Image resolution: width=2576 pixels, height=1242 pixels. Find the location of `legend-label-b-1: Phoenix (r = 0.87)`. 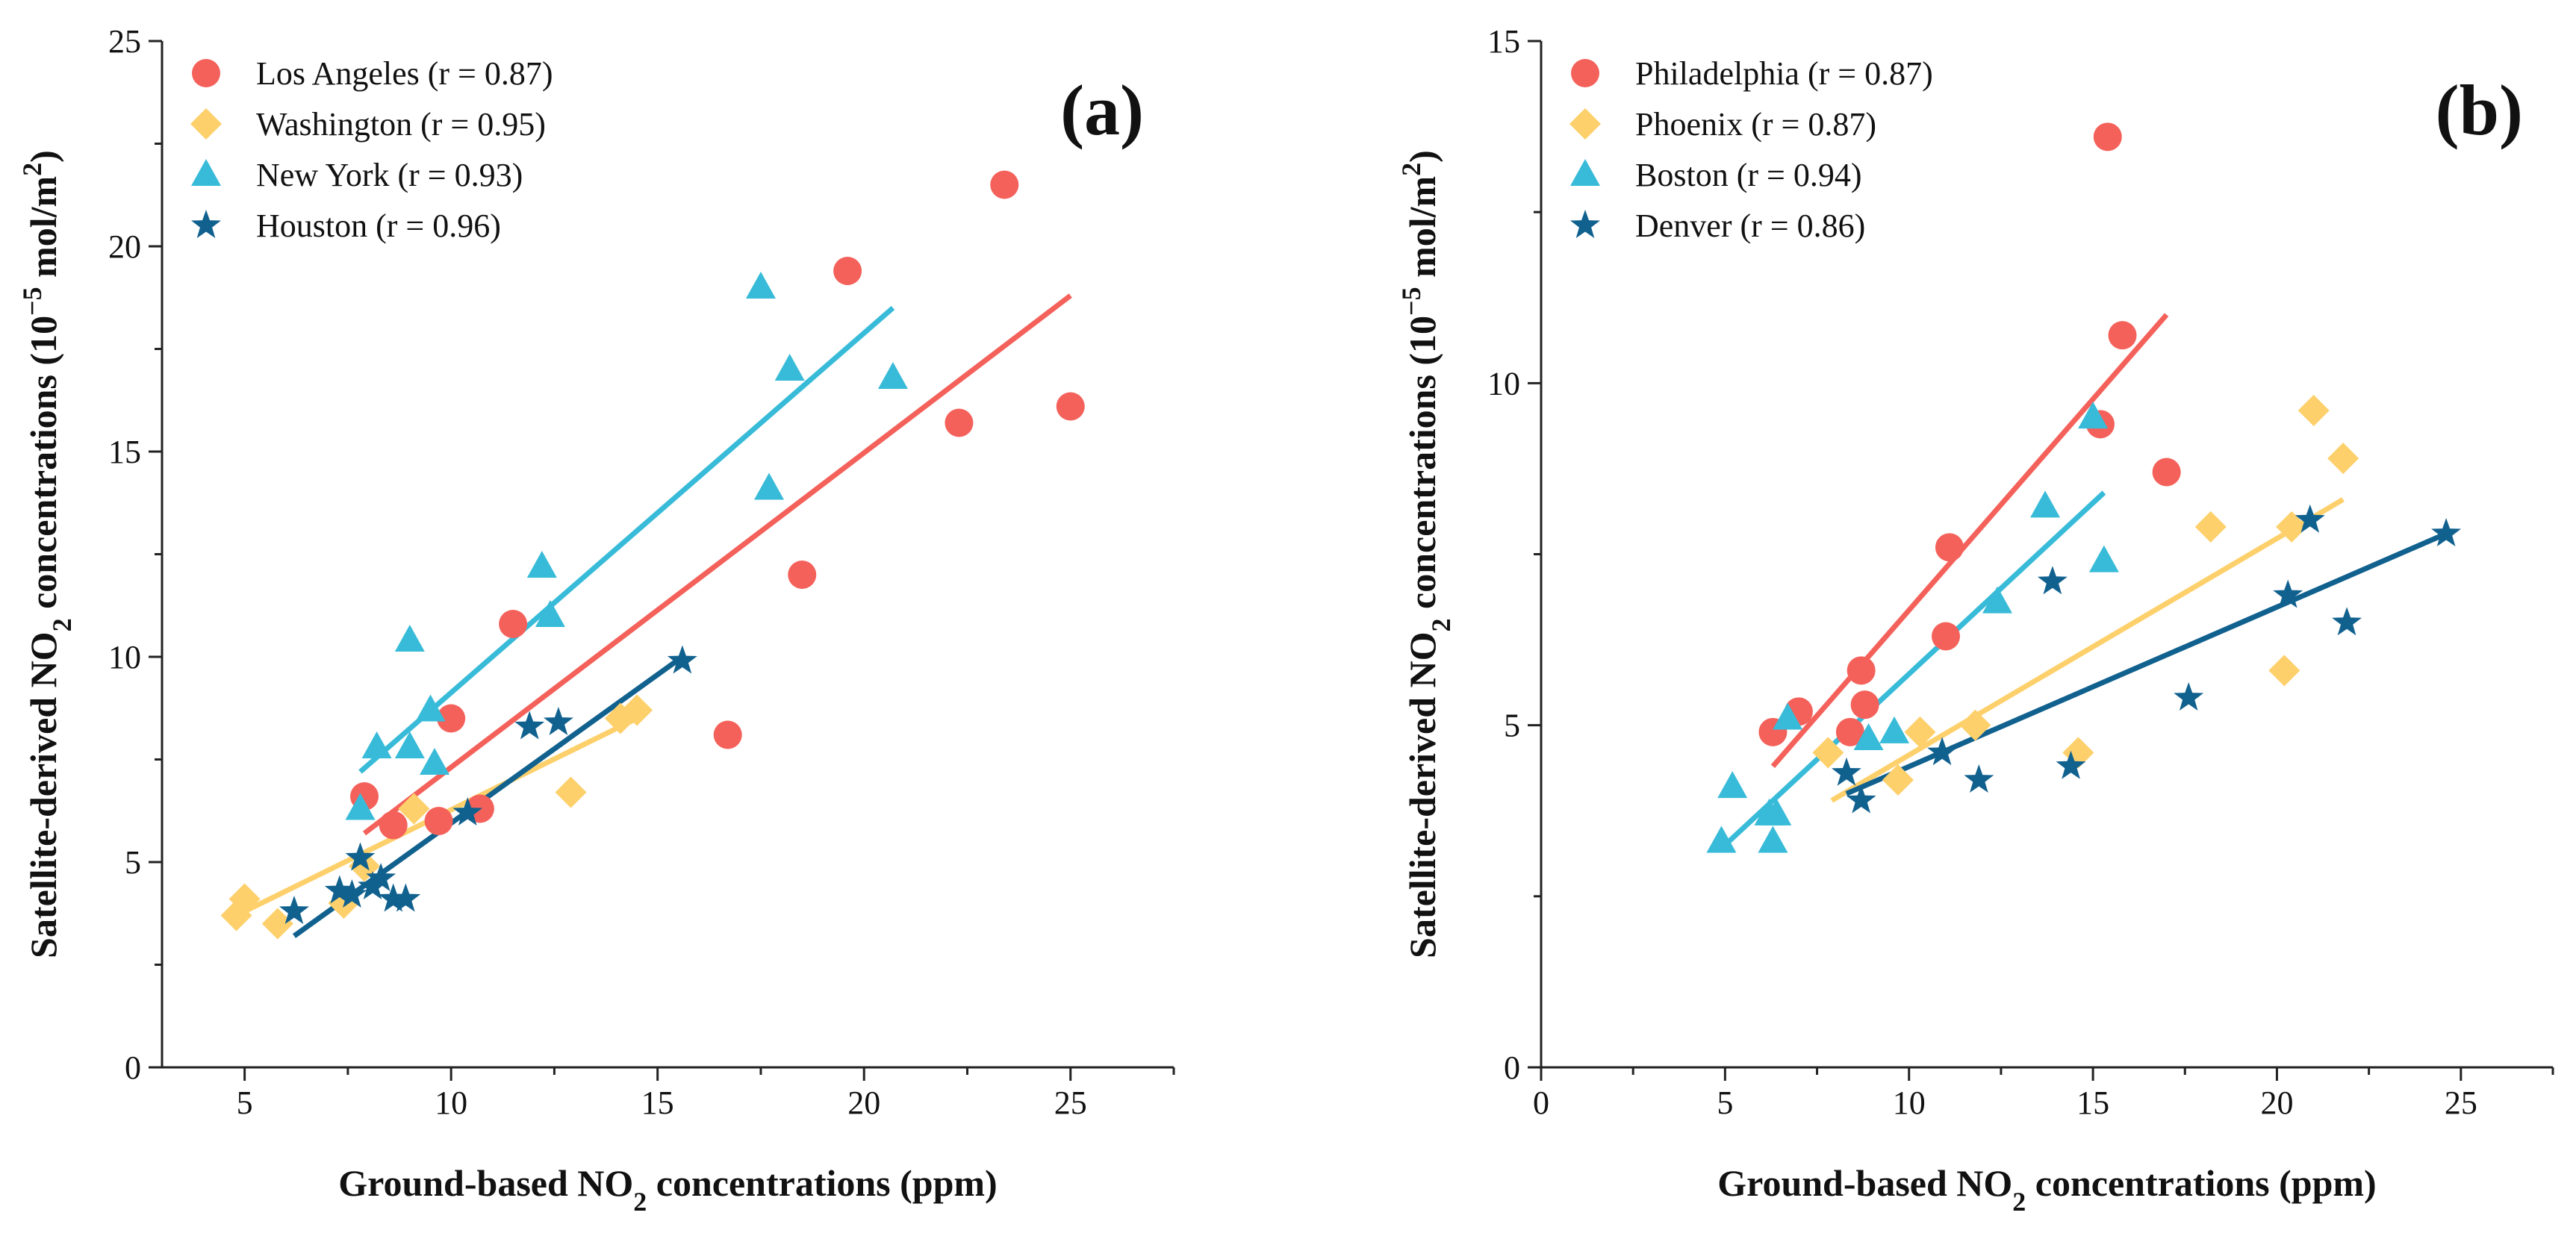

legend-label-b-1: Phoenix (r = 0.87) is located at coordinates (1755, 124).